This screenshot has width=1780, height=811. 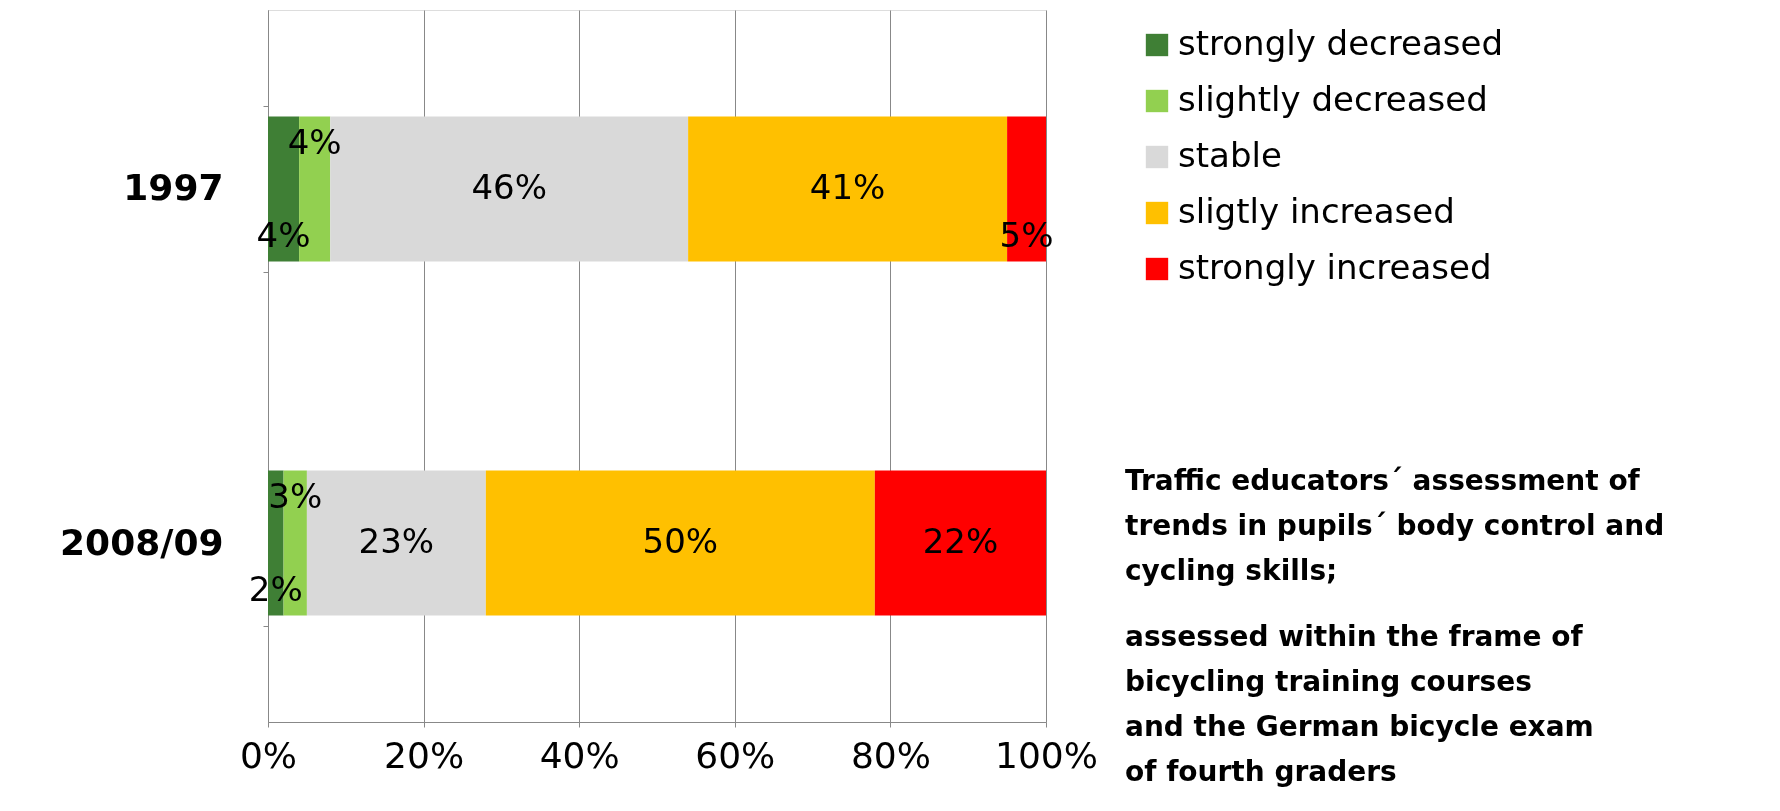 I want to click on y-tick-label: 1997, so click(x=173, y=188).